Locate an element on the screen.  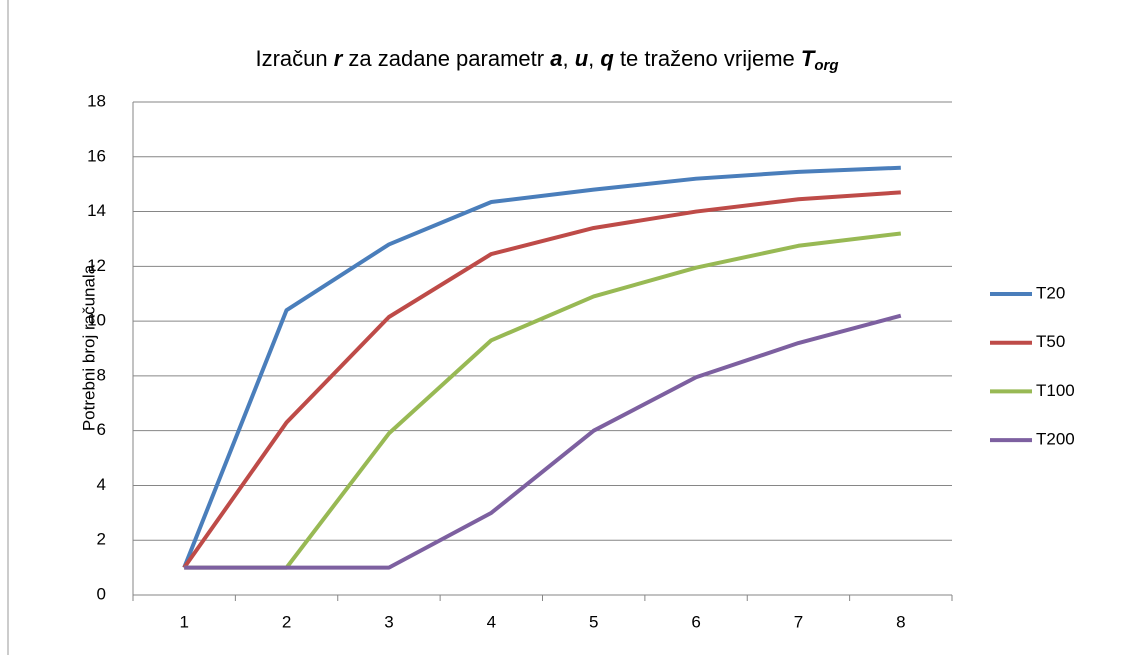
x-tick-label: 2 is located at coordinates (286, 621).